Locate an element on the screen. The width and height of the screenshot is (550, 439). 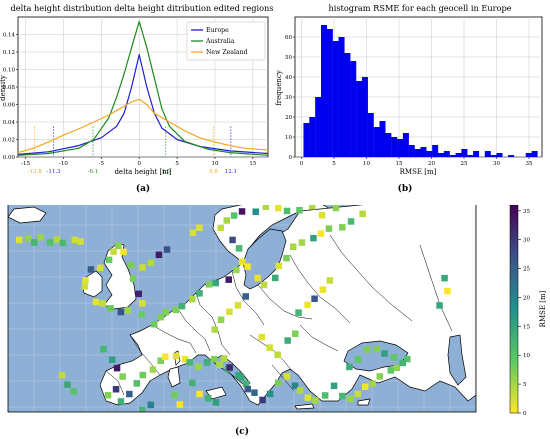
panel-b-label: (b) is located at coordinates (405, 188).